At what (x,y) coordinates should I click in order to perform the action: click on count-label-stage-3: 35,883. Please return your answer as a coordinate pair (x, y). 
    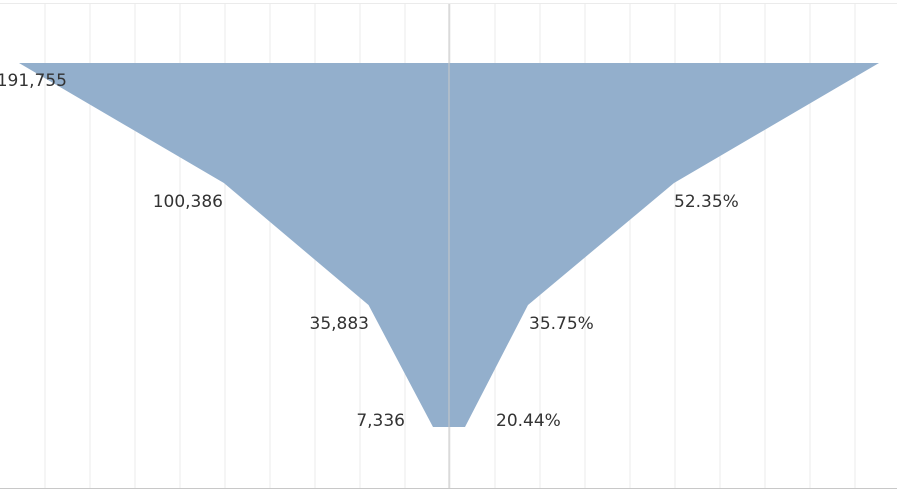
    Looking at the image, I should click on (339, 324).